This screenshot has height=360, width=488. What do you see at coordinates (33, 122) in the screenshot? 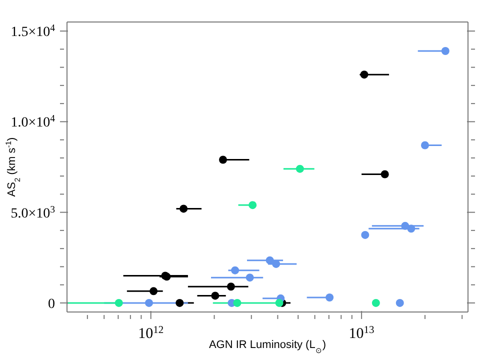
I see `y-tick-label: 1.0×10$^{4}$` at bounding box center [33, 122].